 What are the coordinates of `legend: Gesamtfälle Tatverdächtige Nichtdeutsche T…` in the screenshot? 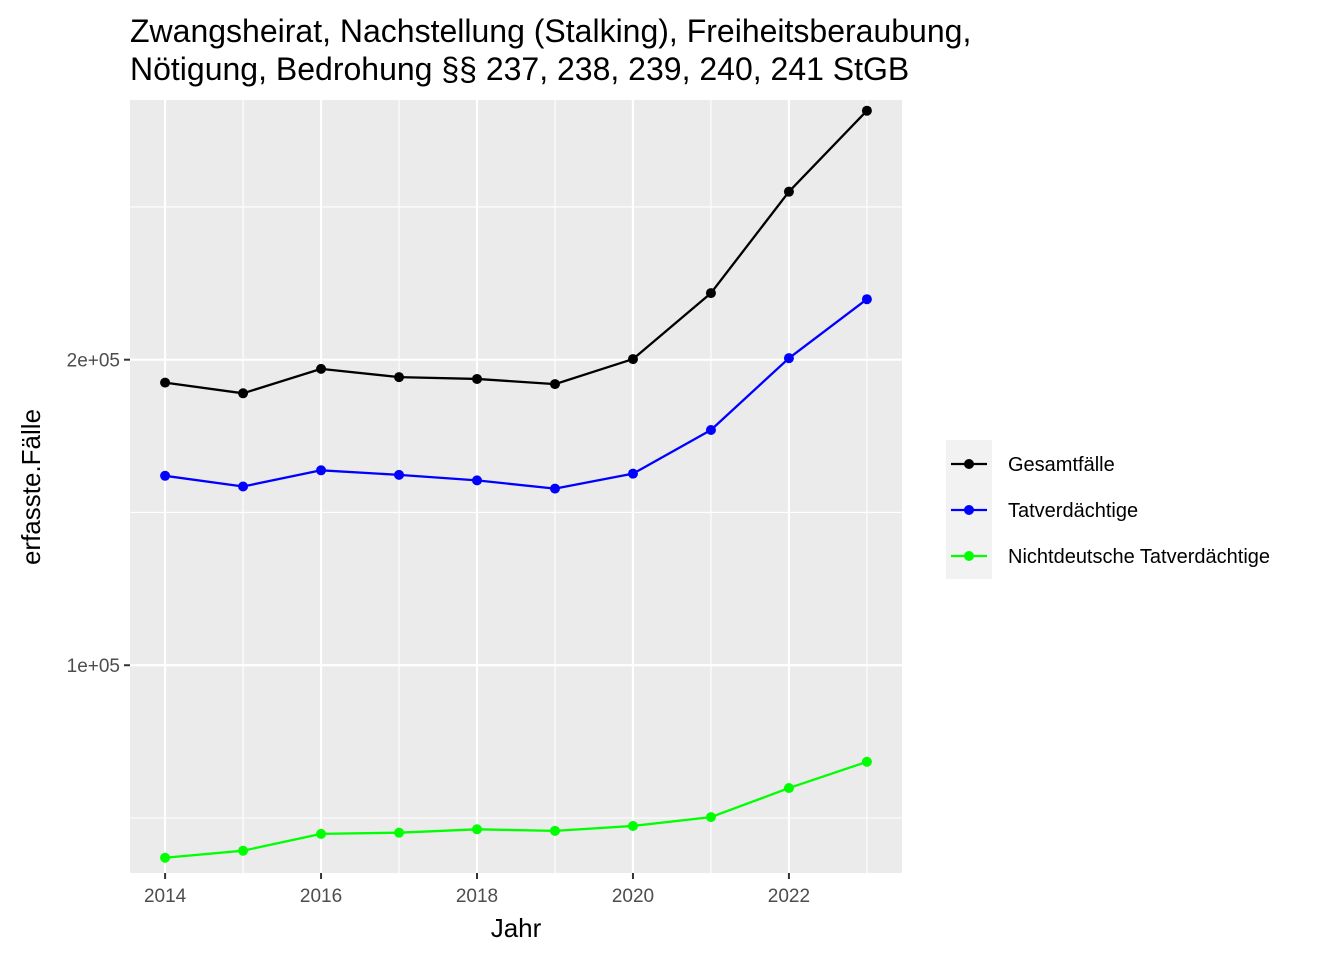 It's located at (1108, 509).